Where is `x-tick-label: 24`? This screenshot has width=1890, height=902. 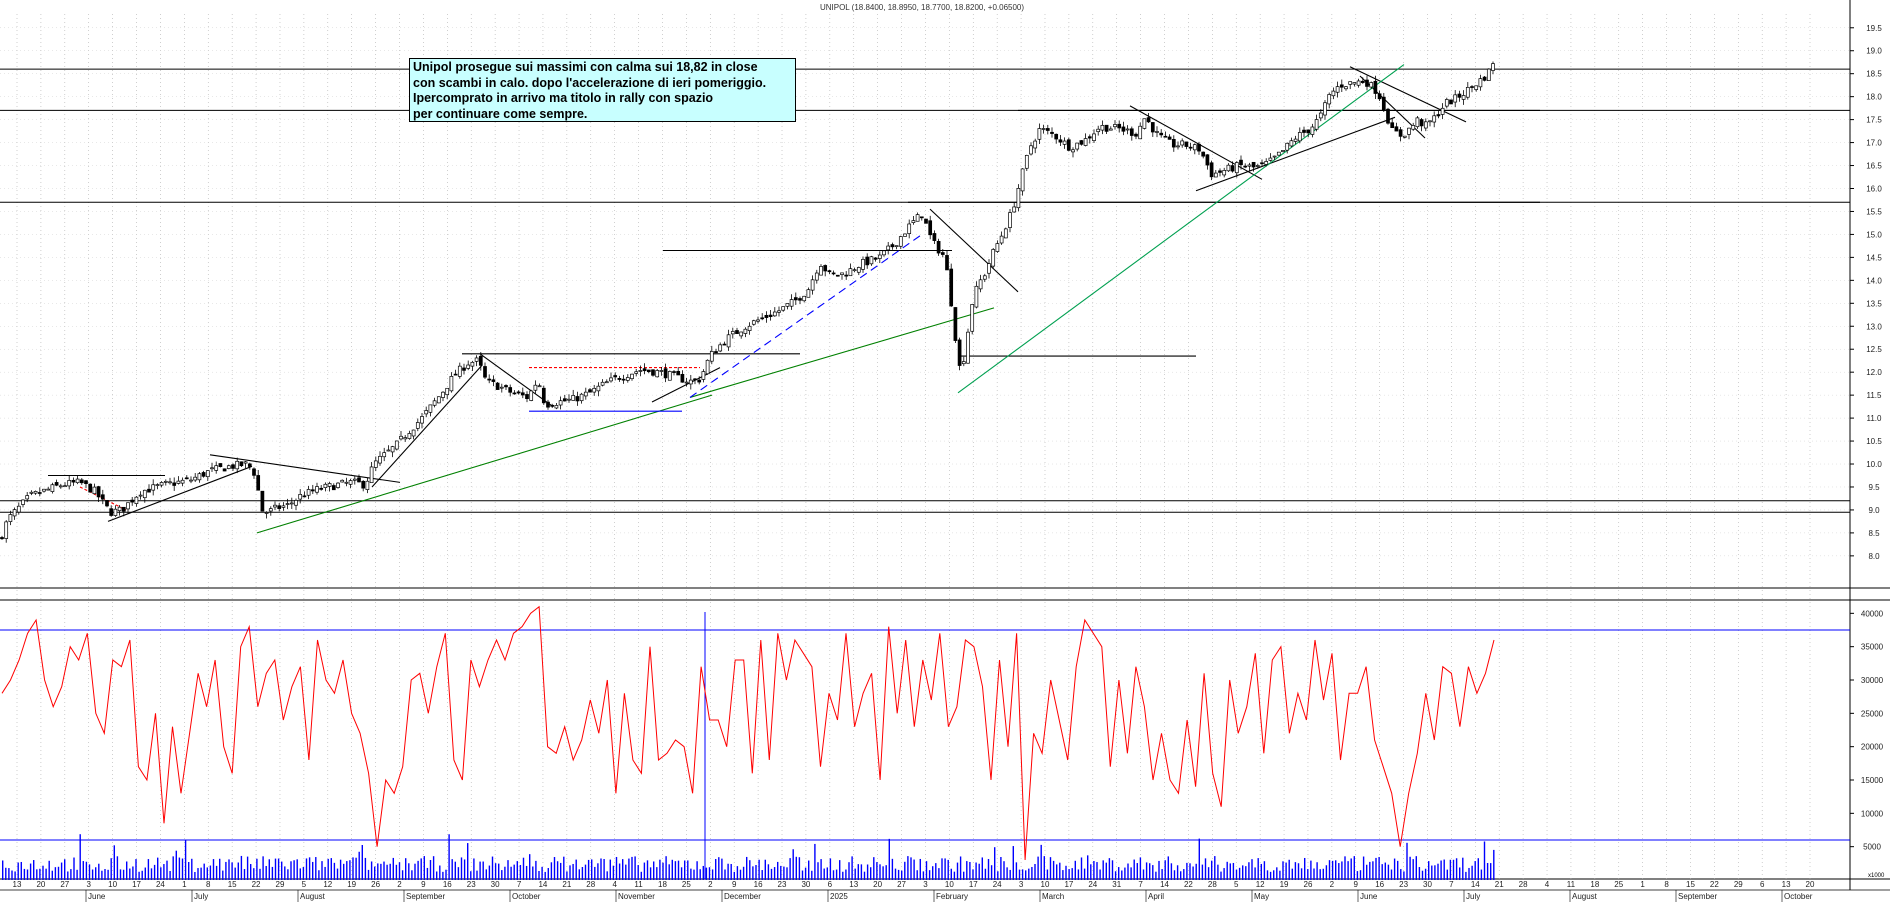 x-tick-label: 24 is located at coordinates (160, 884).